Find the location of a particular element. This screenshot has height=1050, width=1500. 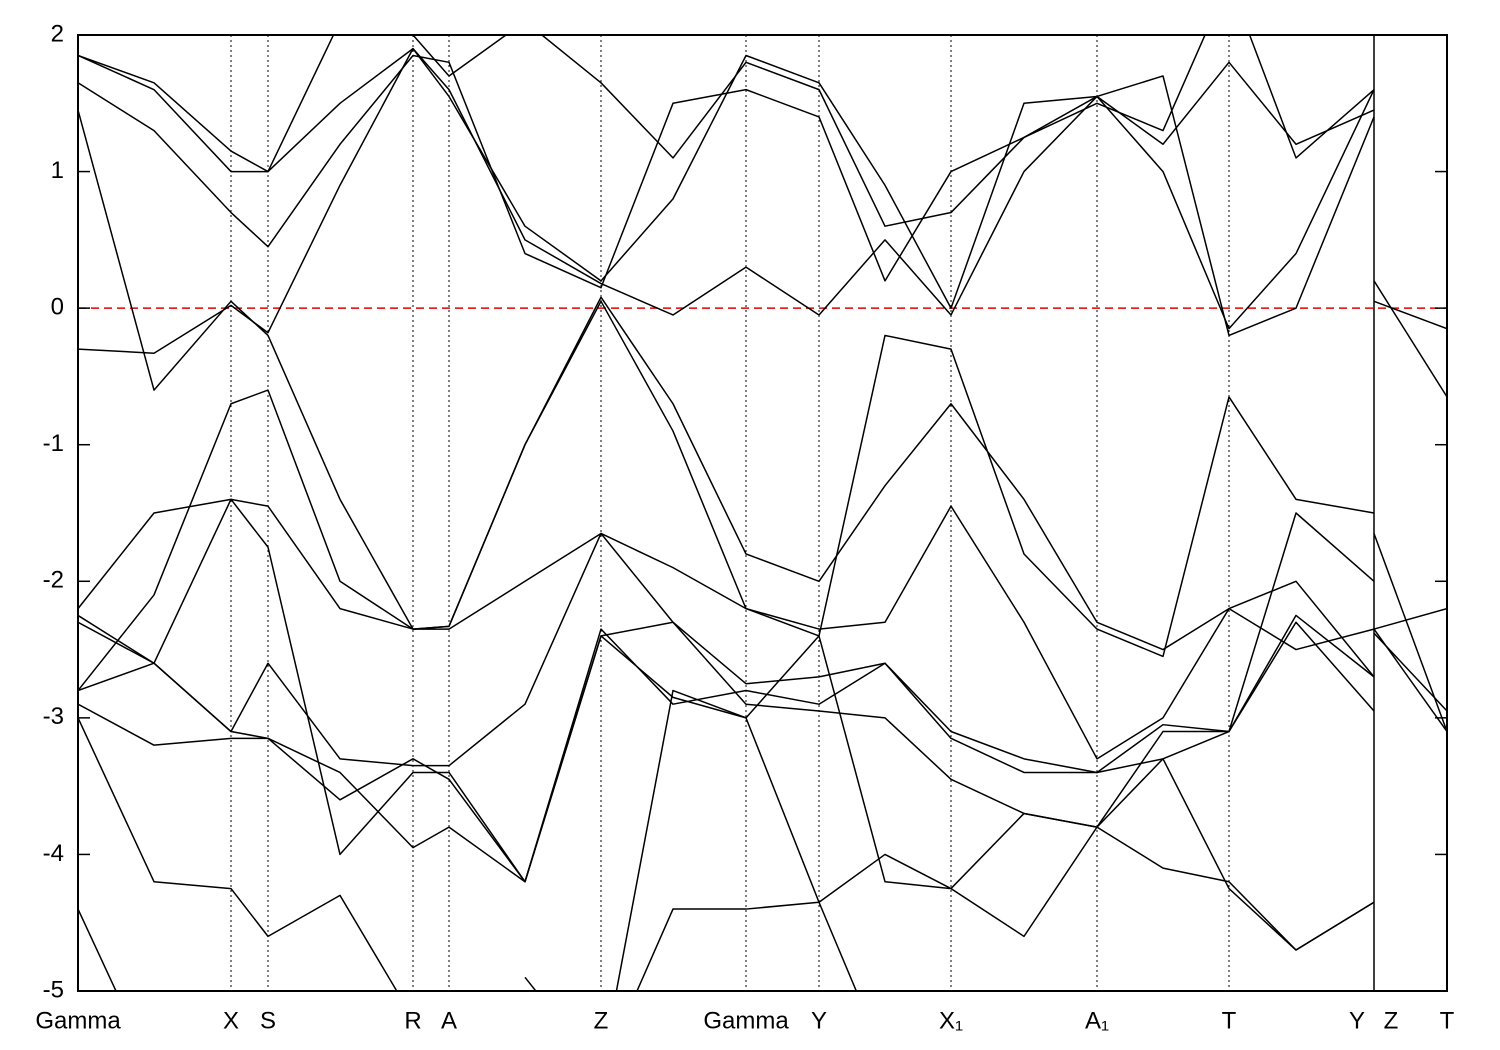

y-tick-label: -1 is located at coordinates (53, 443).